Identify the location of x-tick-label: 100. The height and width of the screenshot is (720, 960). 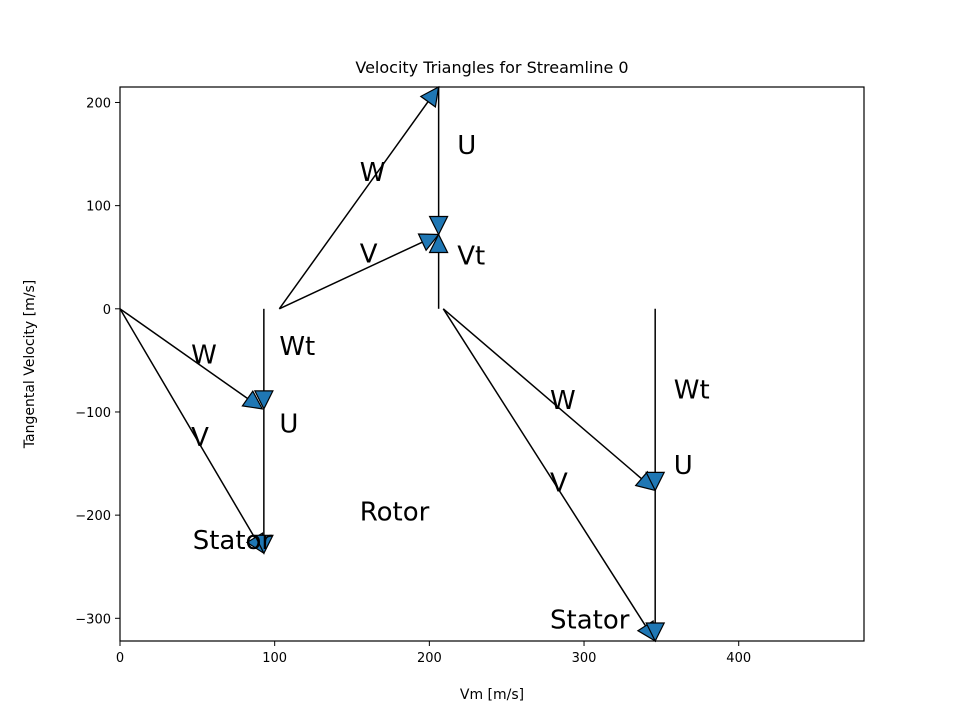
(274, 658).